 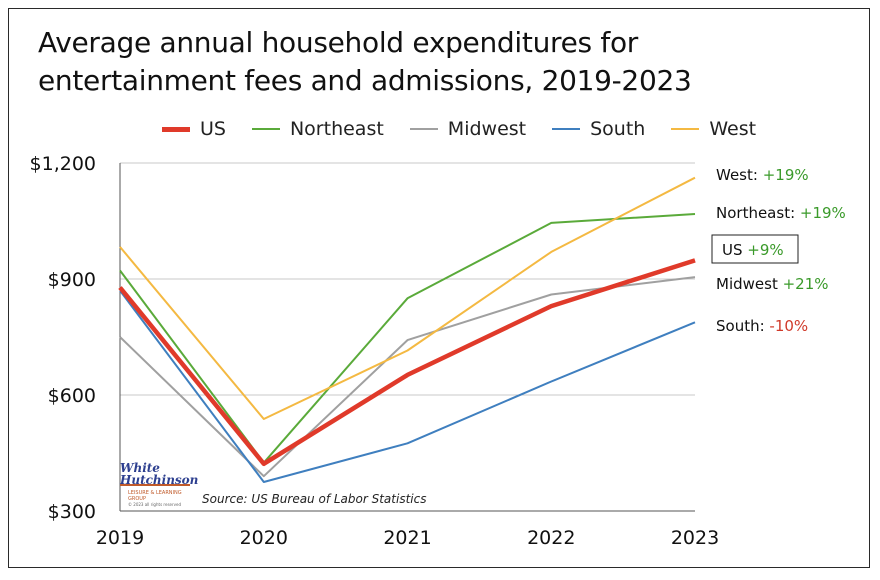 I want to click on annotation-south: South: -10%, so click(x=762, y=326).